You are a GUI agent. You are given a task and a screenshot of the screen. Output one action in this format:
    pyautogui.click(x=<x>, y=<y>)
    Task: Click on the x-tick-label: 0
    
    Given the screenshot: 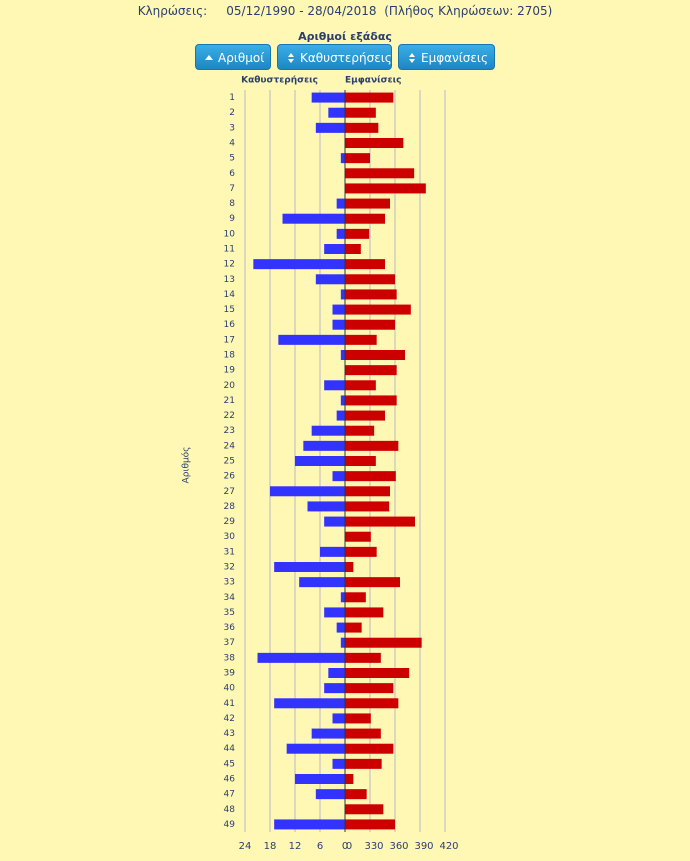 What is the action you would take?
    pyautogui.click(x=349, y=846)
    